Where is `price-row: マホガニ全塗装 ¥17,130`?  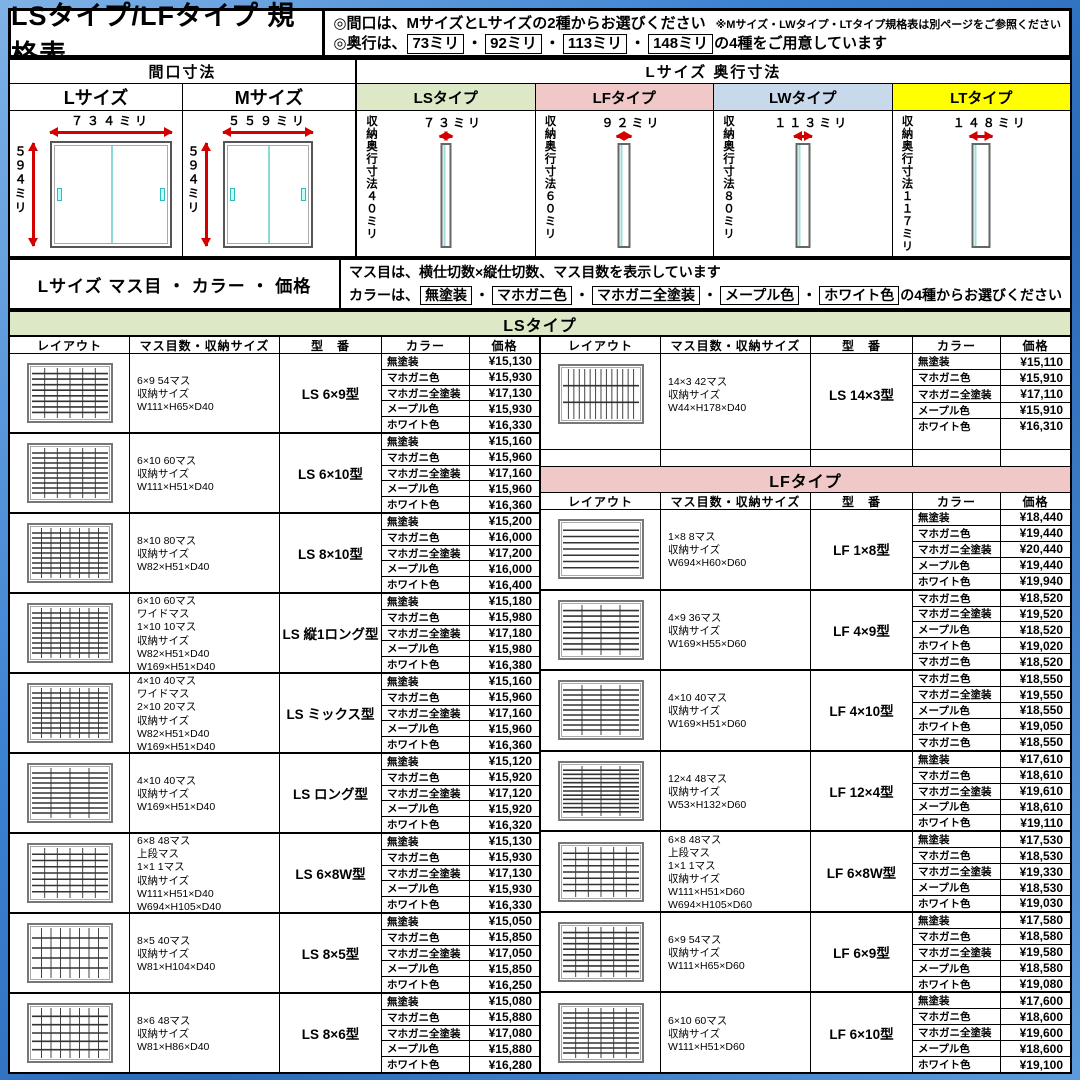 price-row: マホガニ全塗装 ¥17,130 is located at coordinates (460, 393).